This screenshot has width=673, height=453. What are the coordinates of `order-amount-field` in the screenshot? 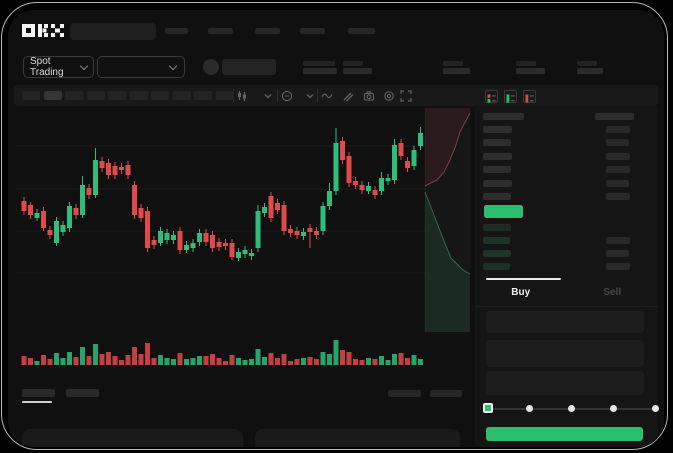 It's located at (565, 353).